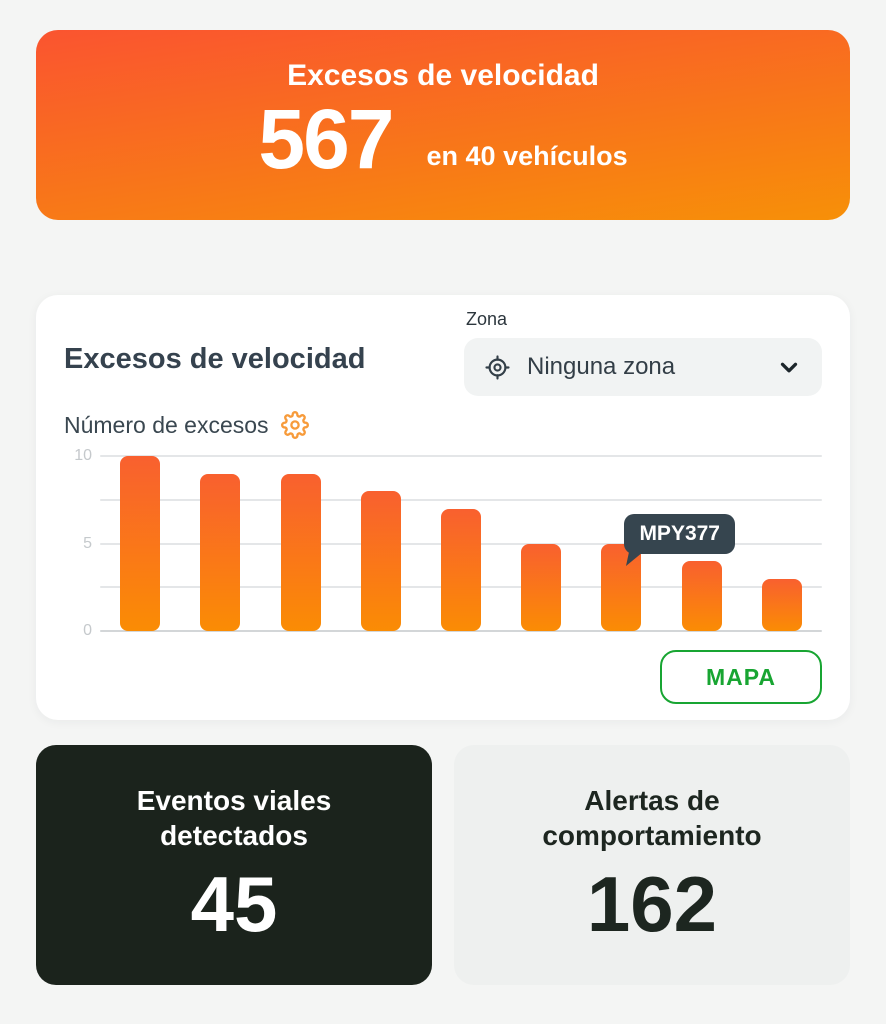  What do you see at coordinates (679, 533) in the screenshot?
I see `vehicle-tooltip-label: MPY377` at bounding box center [679, 533].